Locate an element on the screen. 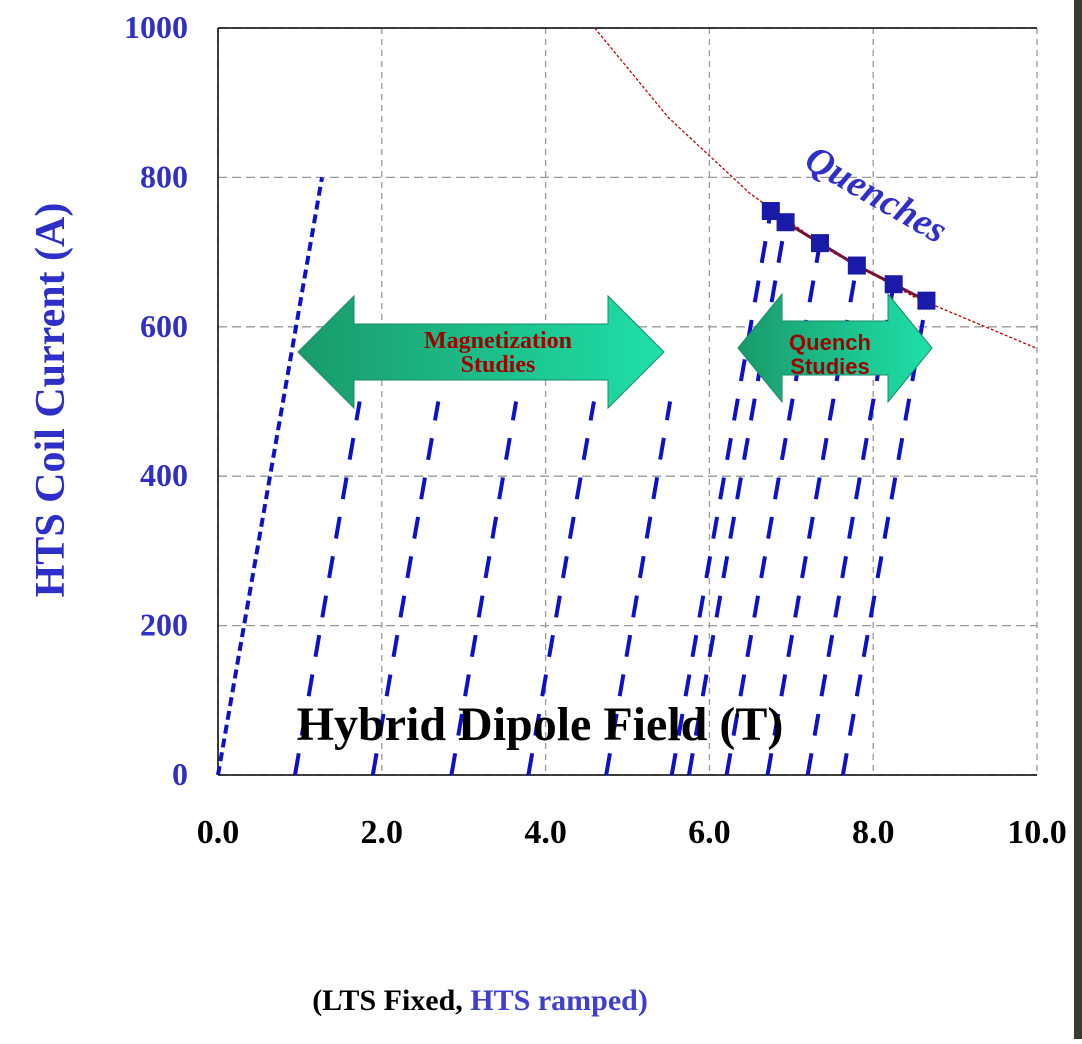 Image resolution: width=1082 pixels, height=1044 pixels. x-tick-label: 10.0 is located at coordinates (1037, 832).